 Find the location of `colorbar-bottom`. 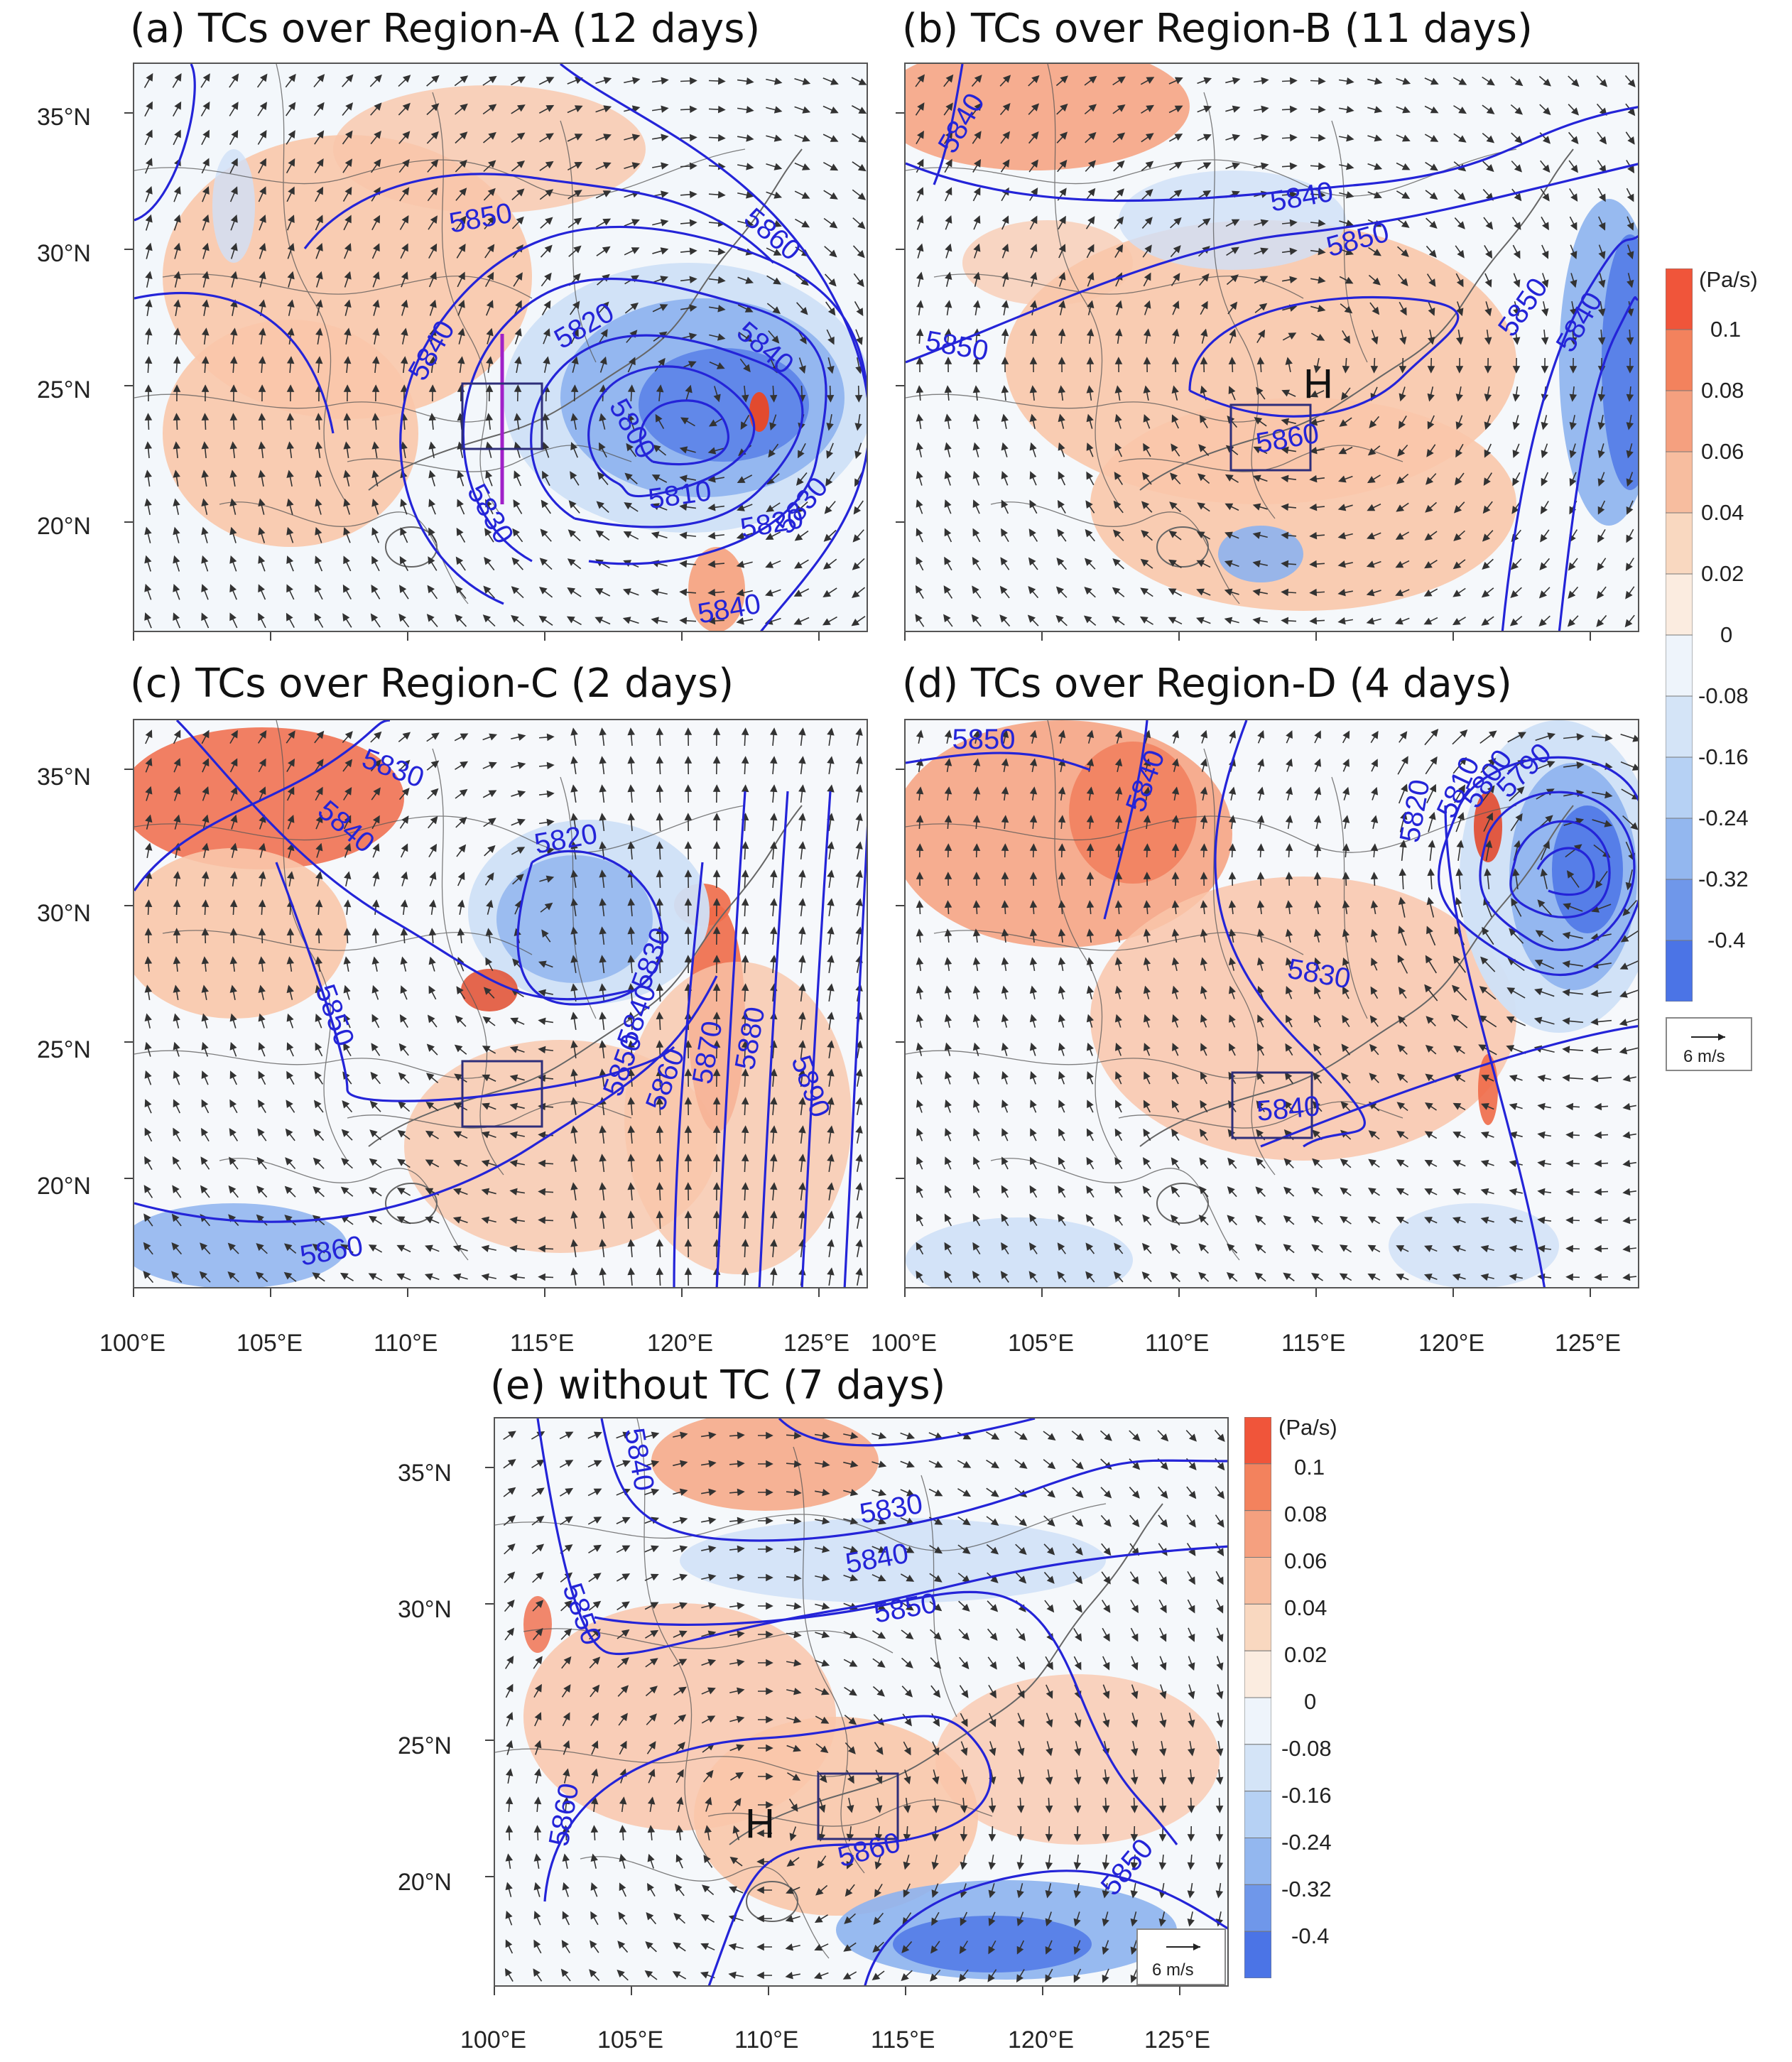

colorbar-bottom is located at coordinates (1258, 1697).